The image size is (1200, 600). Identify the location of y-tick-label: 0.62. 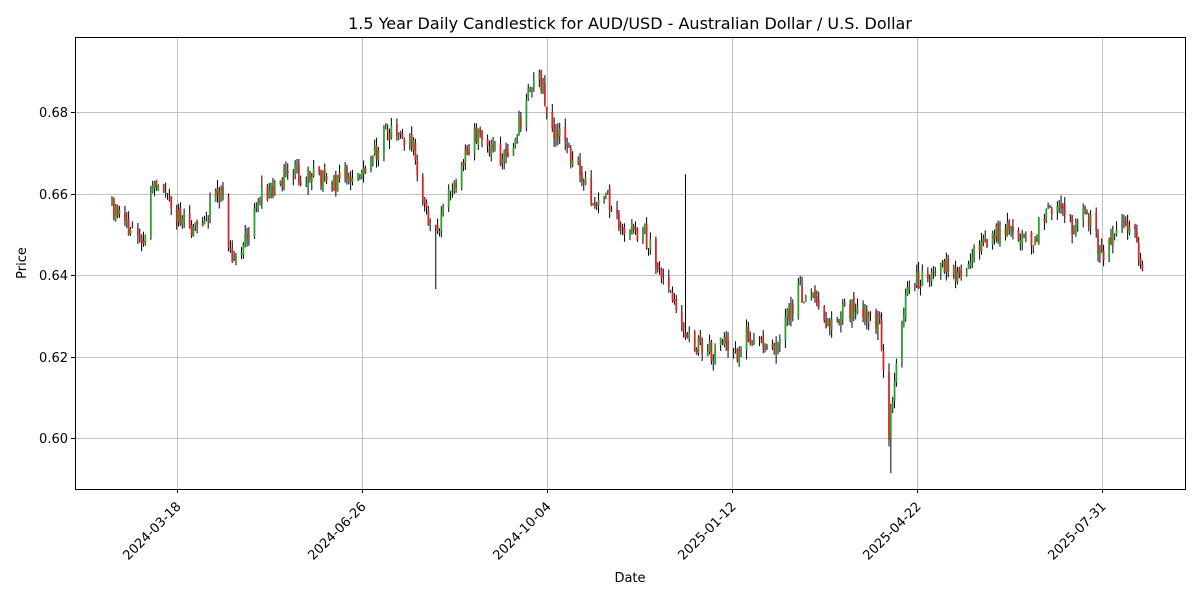
(53, 358).